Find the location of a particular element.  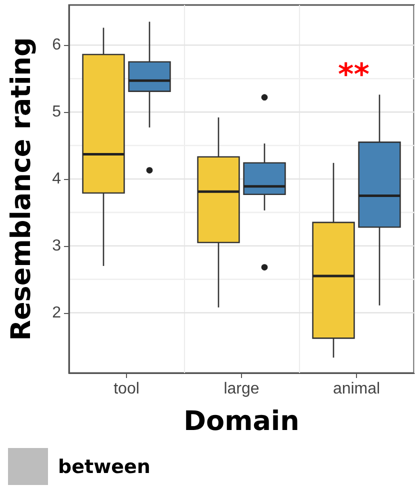

y-tick-label: 2 is located at coordinates (57, 313).